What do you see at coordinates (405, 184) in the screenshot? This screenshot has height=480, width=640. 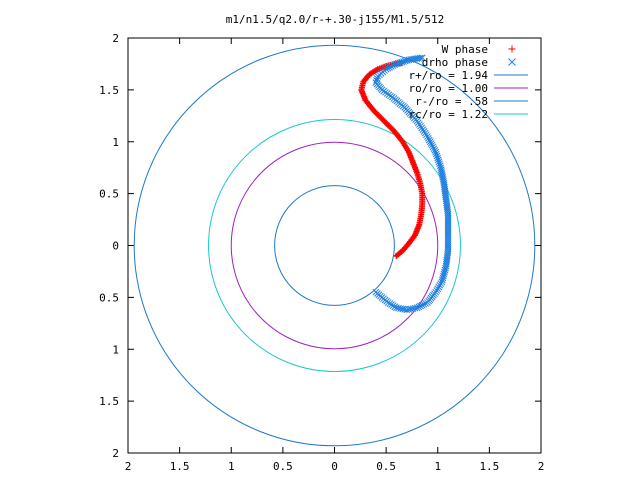 I see `data-points` at bounding box center [405, 184].